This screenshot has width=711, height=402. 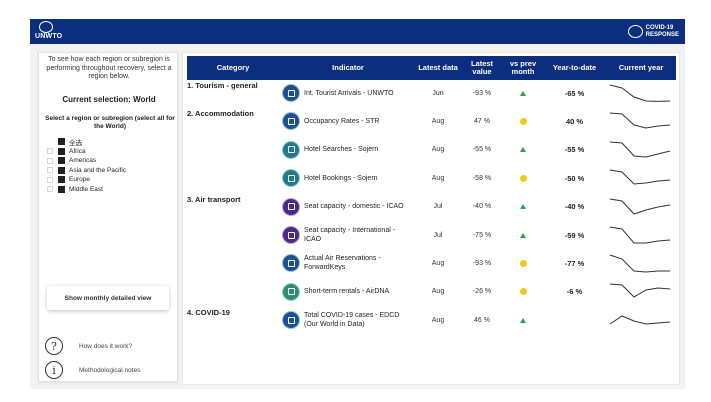 What do you see at coordinates (75, 143) in the screenshot?
I see `region-label: 全选` at bounding box center [75, 143].